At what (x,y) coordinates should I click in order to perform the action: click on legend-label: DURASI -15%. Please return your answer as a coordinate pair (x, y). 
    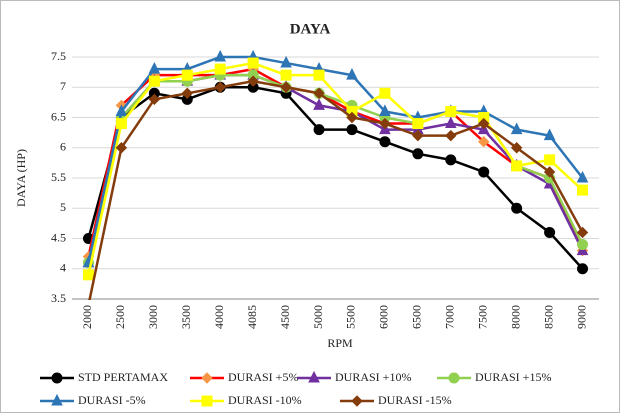
    Looking at the image, I should click on (415, 400).